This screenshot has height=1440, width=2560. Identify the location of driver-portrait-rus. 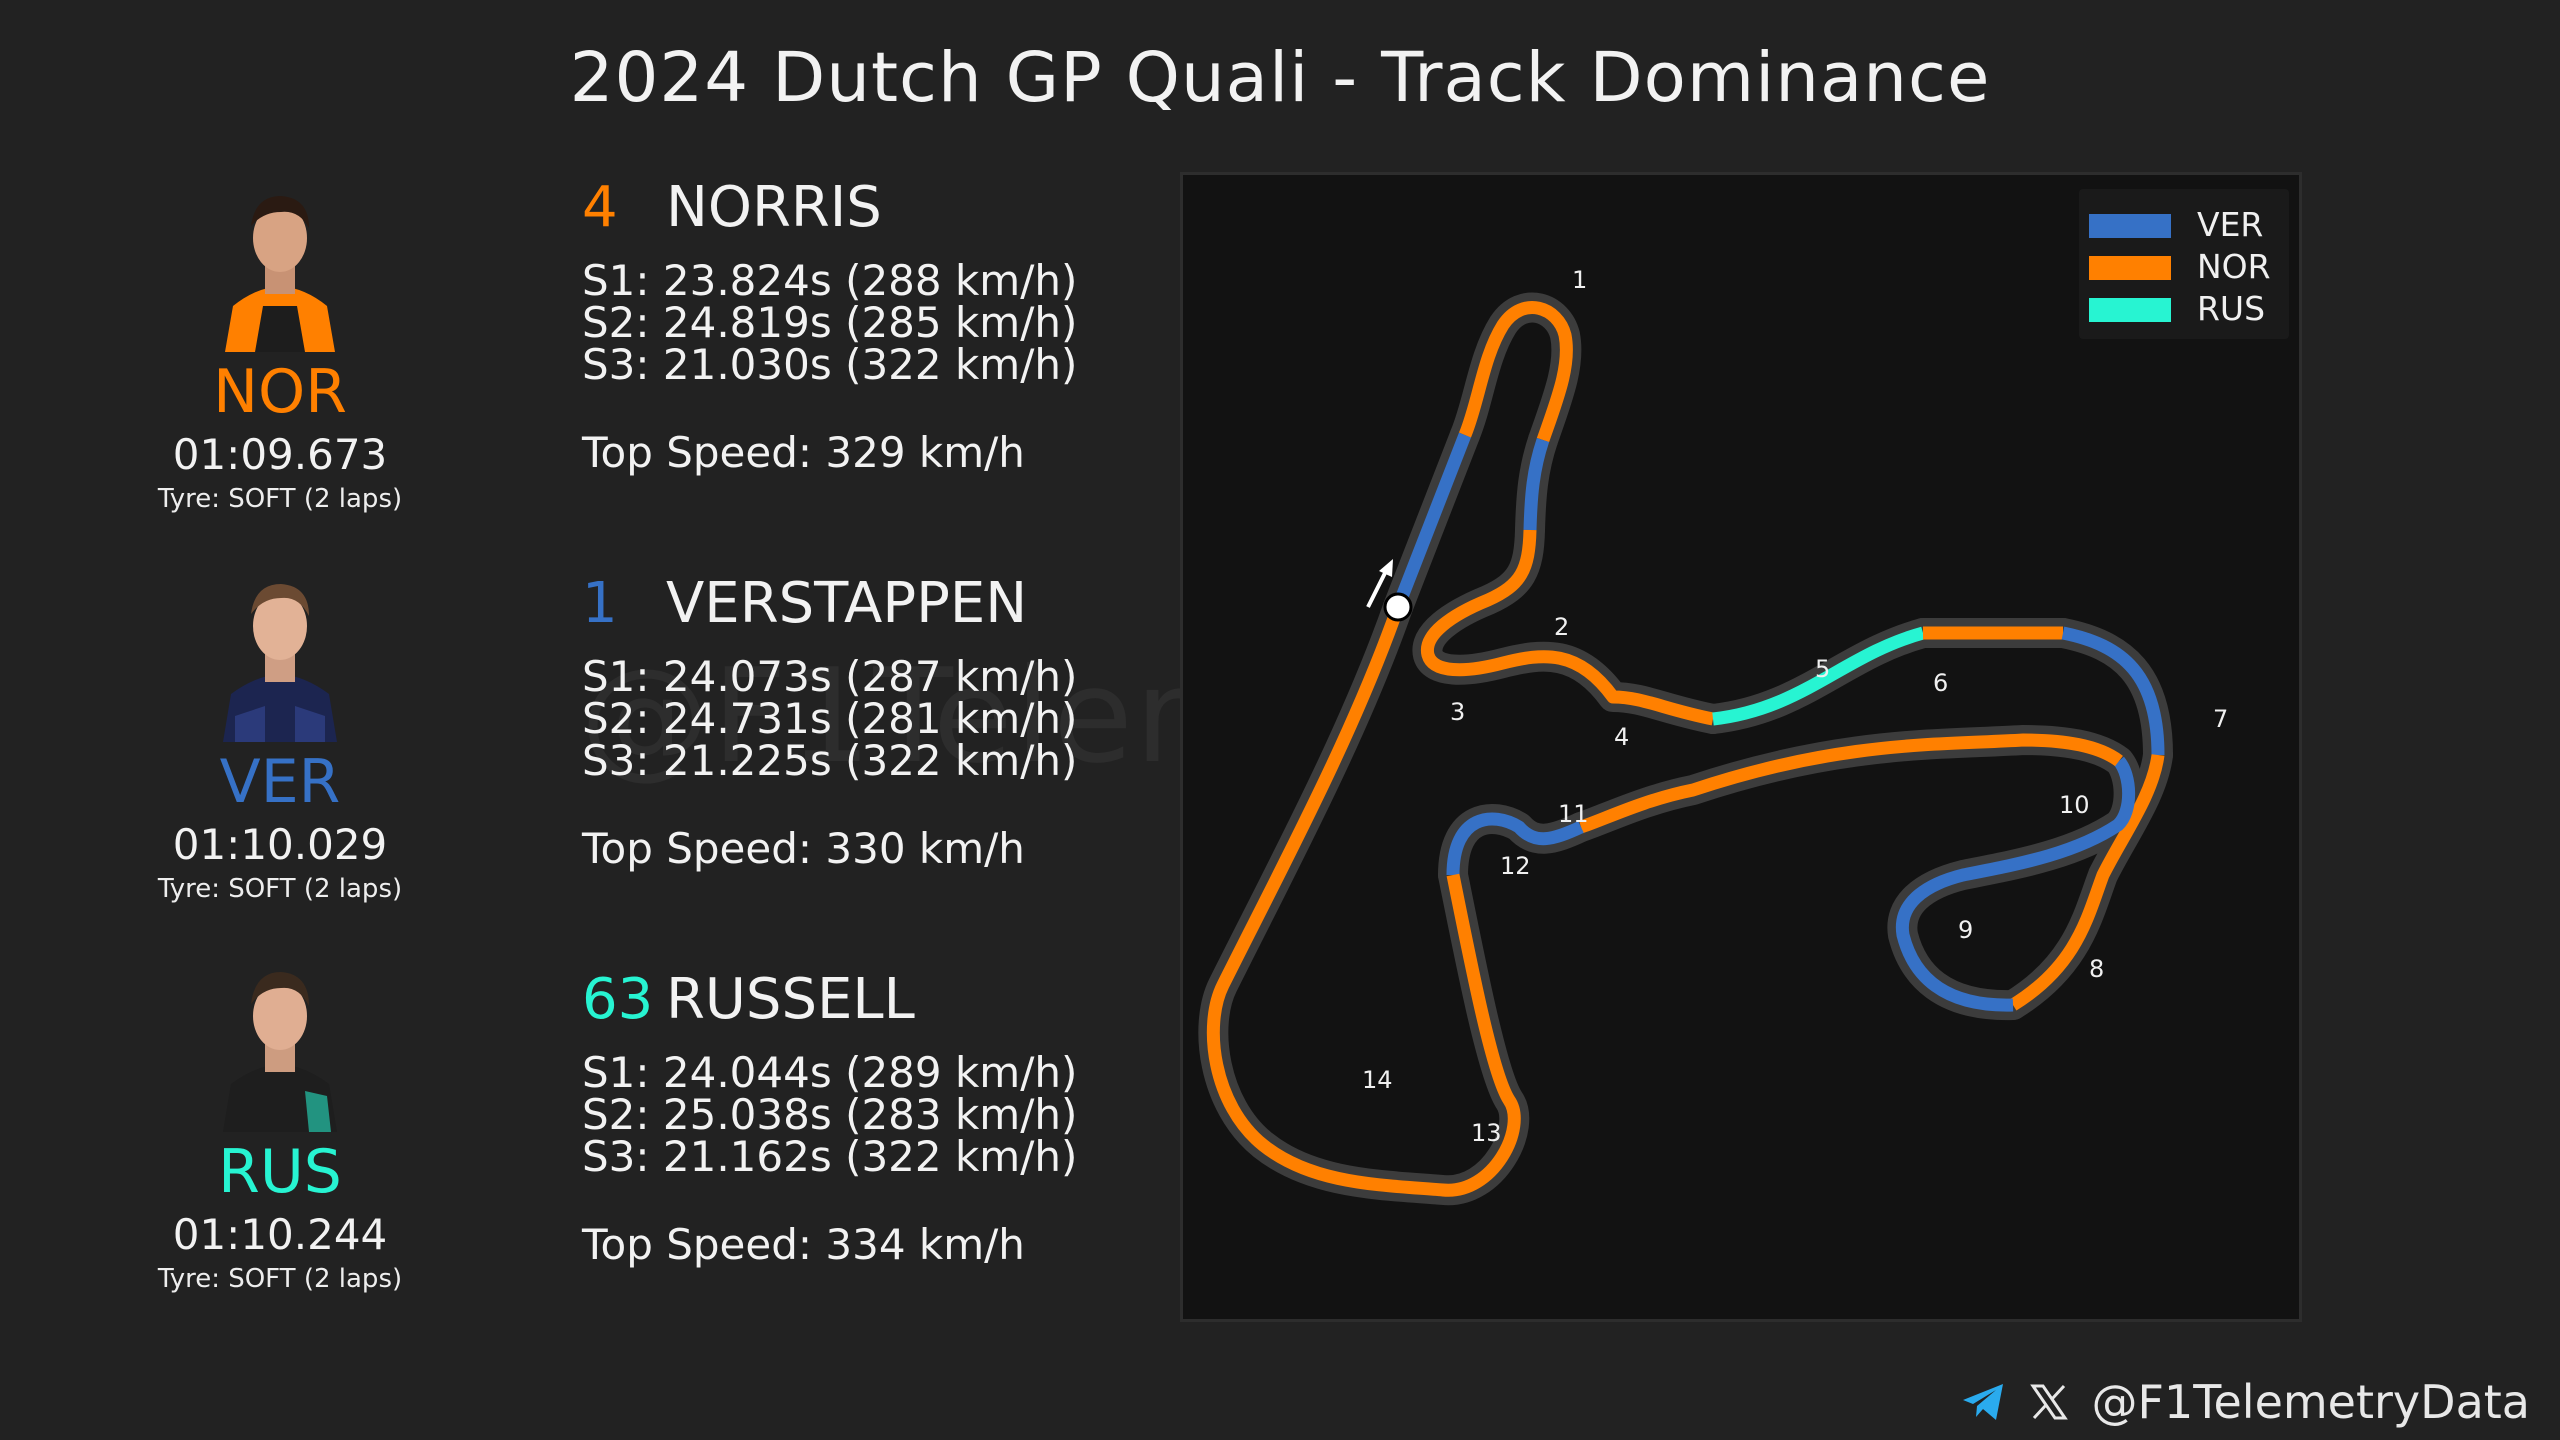
(280, 1052).